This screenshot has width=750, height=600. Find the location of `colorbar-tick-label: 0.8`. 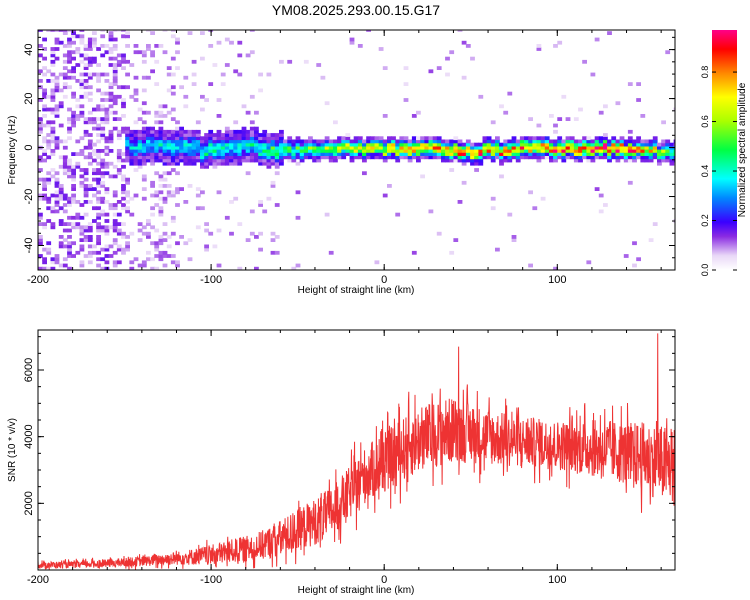

colorbar-tick-label: 0.8 is located at coordinates (705, 72).